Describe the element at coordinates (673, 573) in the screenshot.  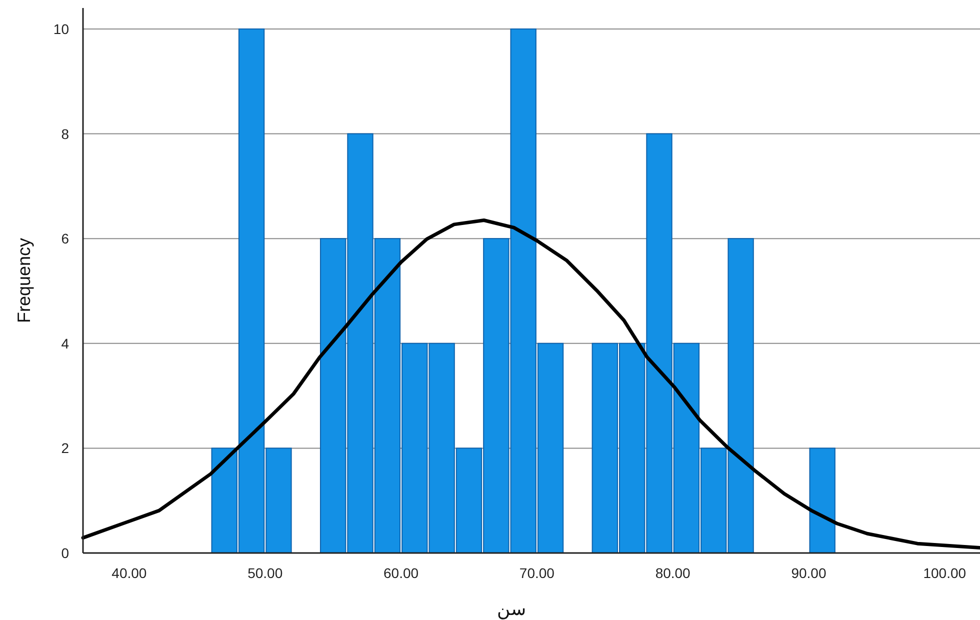
I see `x-tick-label: 80.00` at that location.